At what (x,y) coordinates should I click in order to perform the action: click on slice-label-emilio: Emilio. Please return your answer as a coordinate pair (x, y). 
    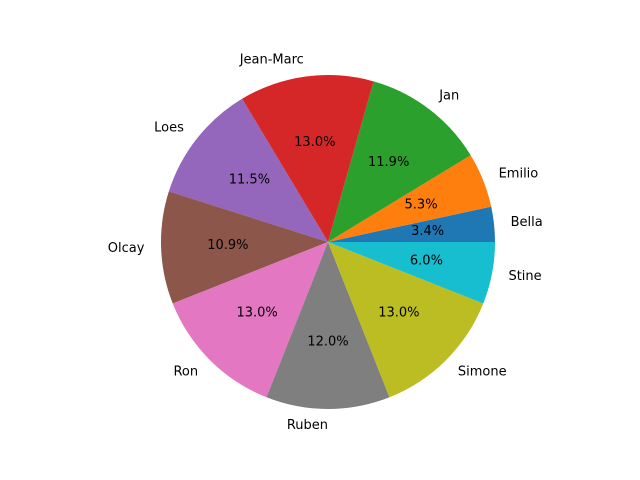
    Looking at the image, I should click on (519, 173).